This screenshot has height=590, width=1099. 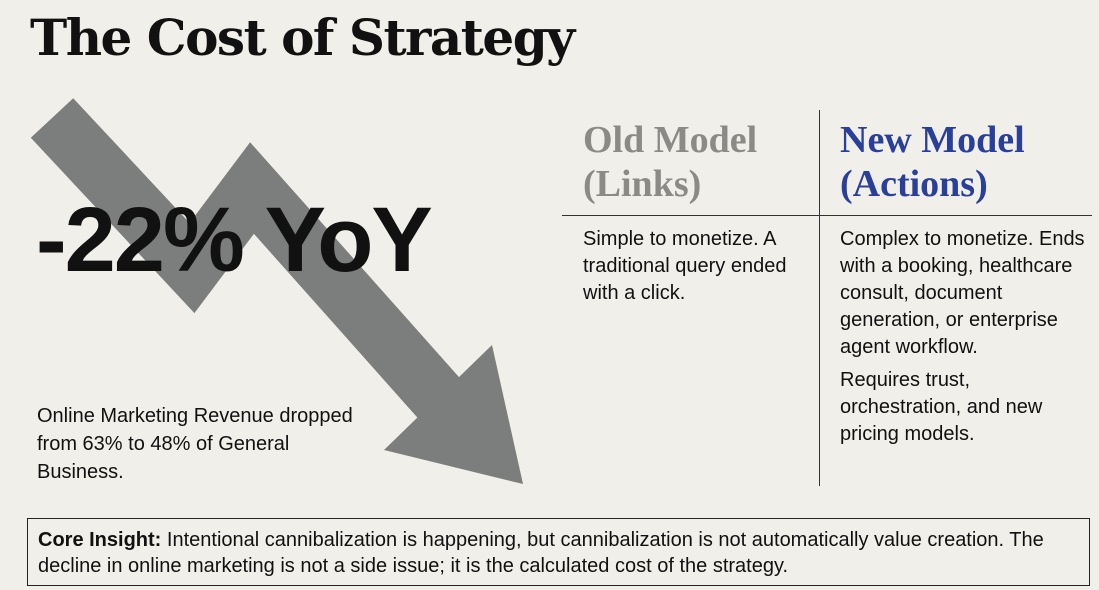 What do you see at coordinates (302, 37) in the screenshot?
I see `title: The Cost of Strategy` at bounding box center [302, 37].